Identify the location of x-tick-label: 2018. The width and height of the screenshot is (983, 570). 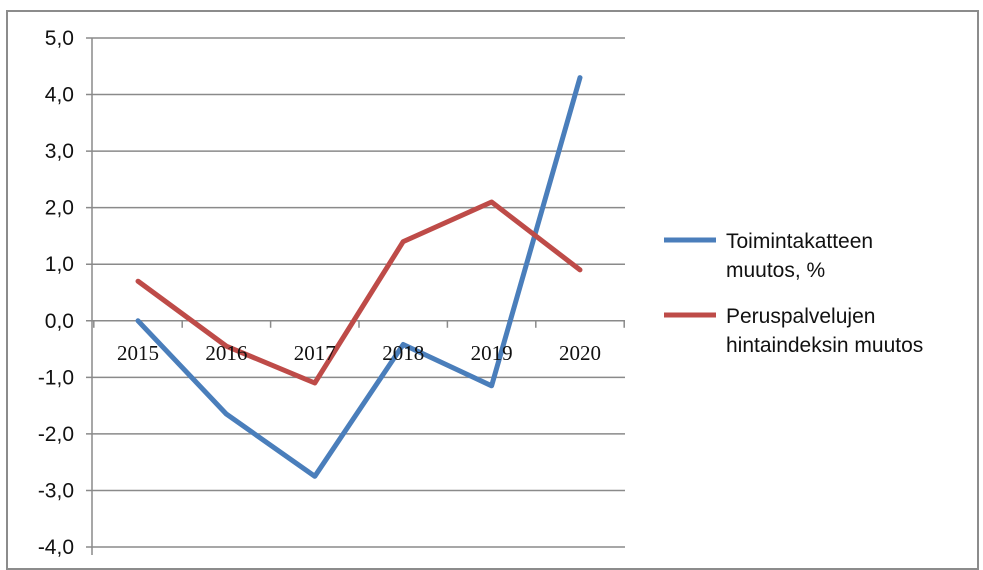
(403, 353).